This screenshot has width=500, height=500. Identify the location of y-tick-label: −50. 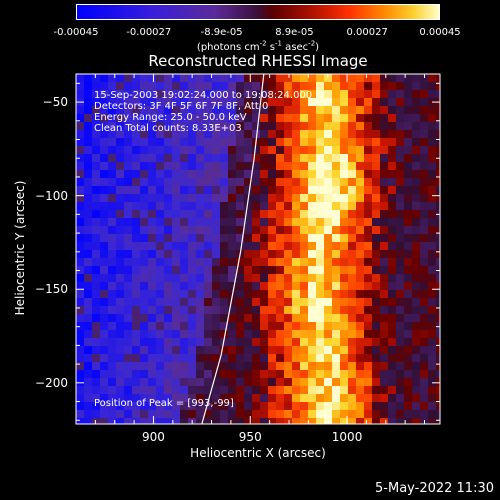
(55, 102).